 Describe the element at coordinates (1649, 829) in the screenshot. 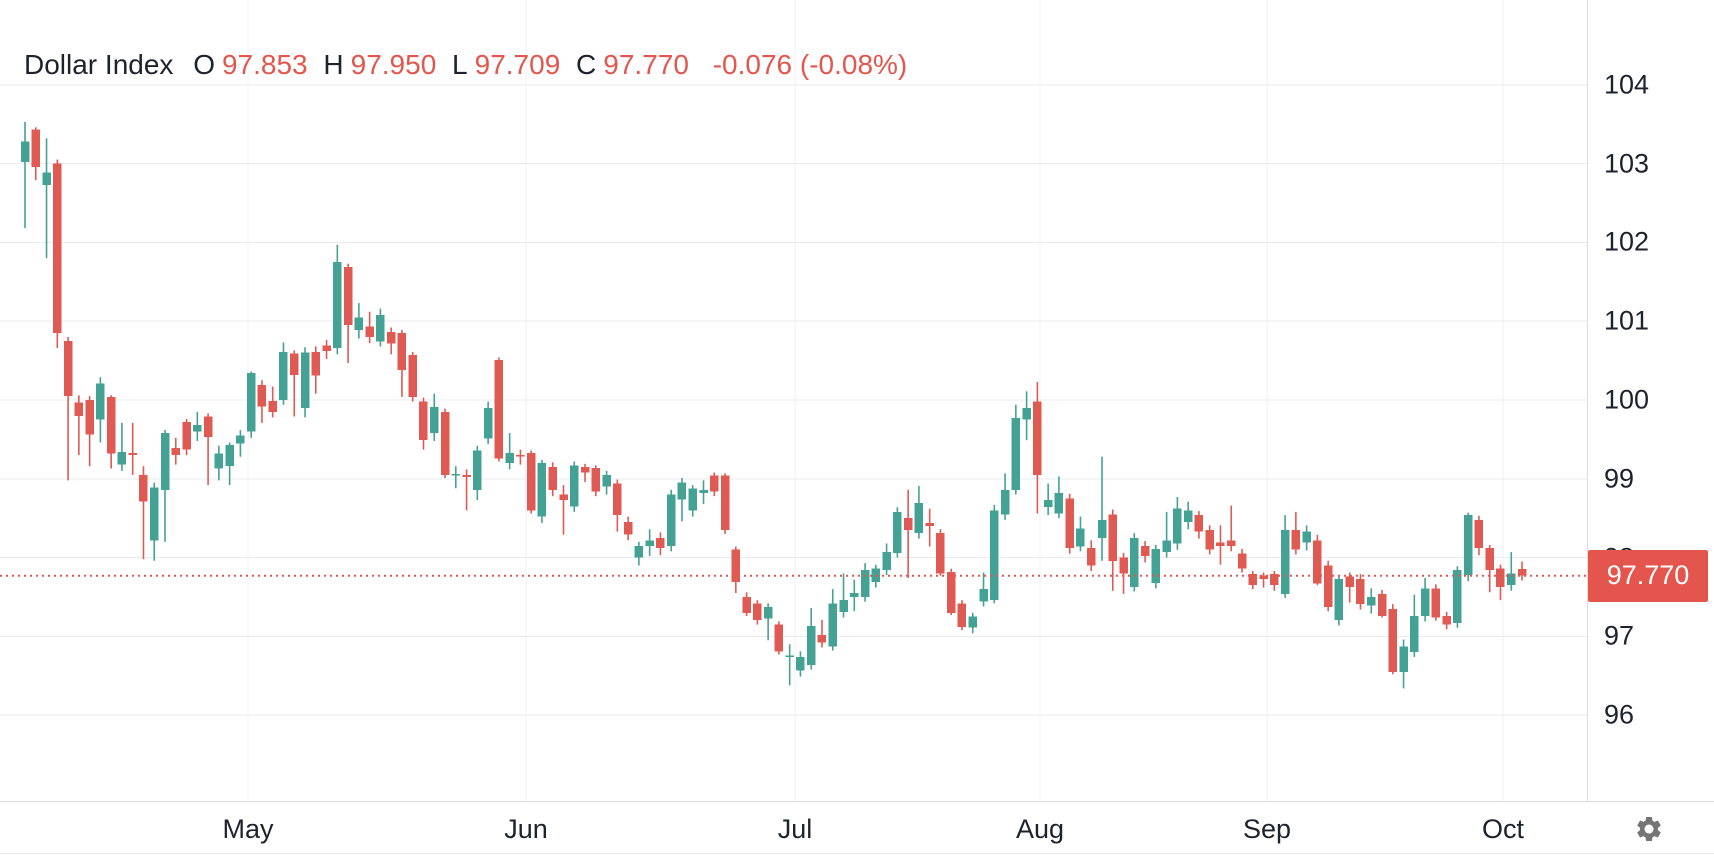

I see `settings-icon` at that location.